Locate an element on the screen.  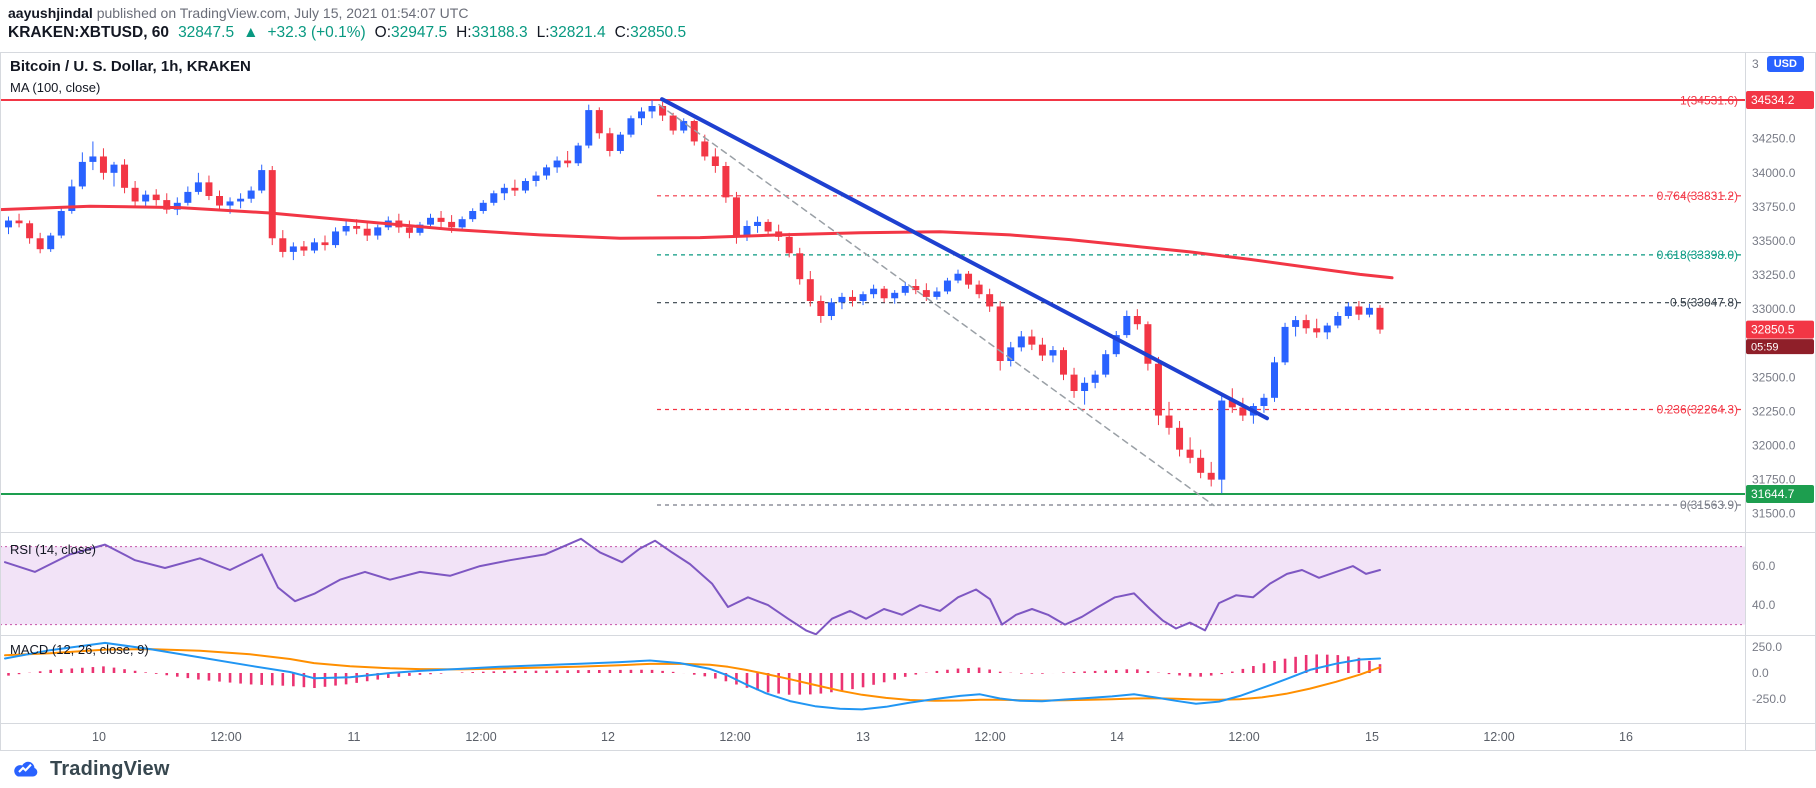
price-axis-badge-text: 34534.2 is located at coordinates (1773, 100).